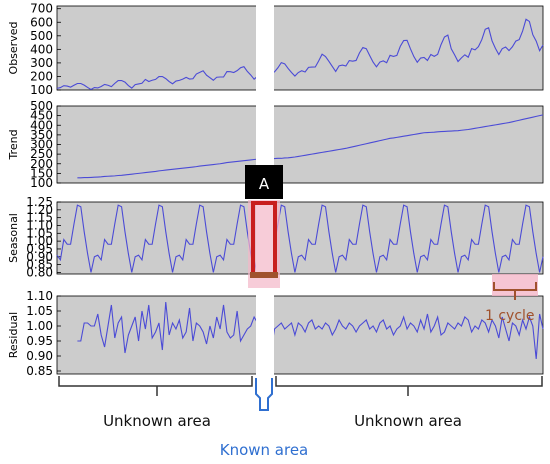  Describe the element at coordinates (515, 291) in the screenshot. I see `cycle-brace` at that location.